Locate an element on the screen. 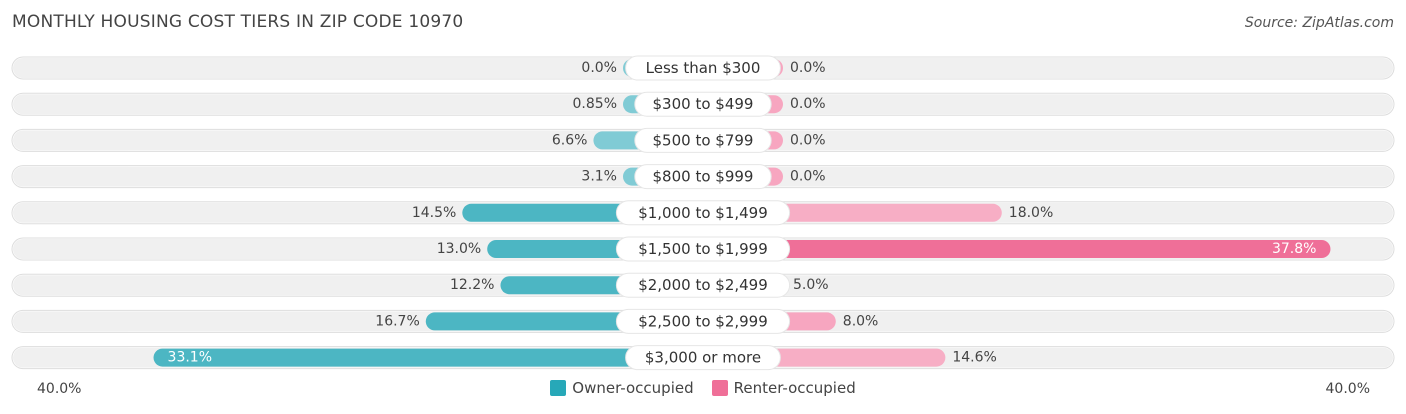  renter-value-label: 5.0% is located at coordinates (811, 285).